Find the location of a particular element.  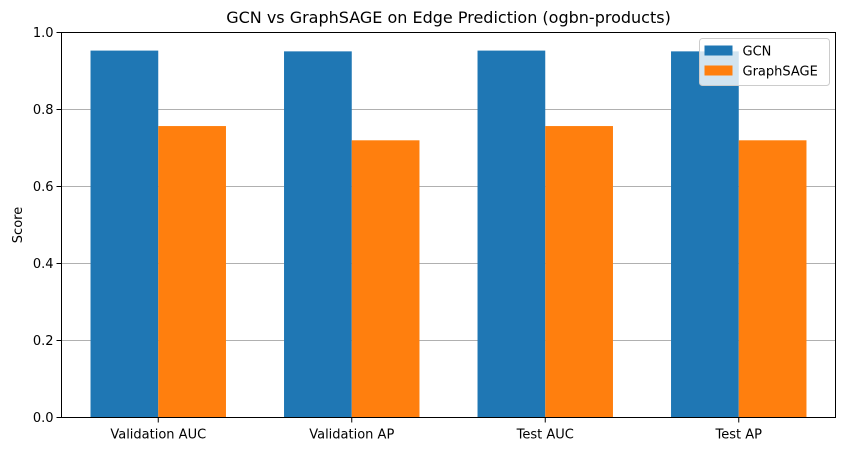

x-tick-label: Validation AP is located at coordinates (351, 435).